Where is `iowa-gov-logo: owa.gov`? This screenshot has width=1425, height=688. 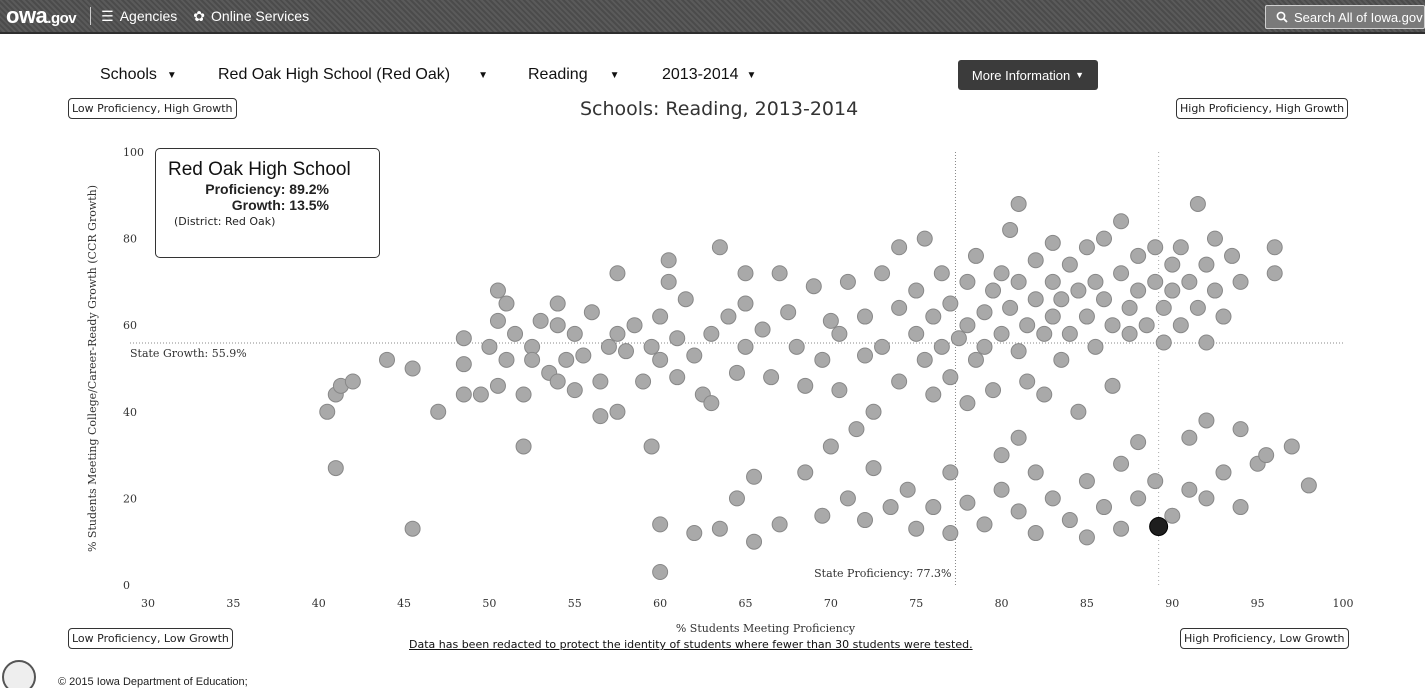
iowa-gov-logo: owa.gov is located at coordinates (41, 16).